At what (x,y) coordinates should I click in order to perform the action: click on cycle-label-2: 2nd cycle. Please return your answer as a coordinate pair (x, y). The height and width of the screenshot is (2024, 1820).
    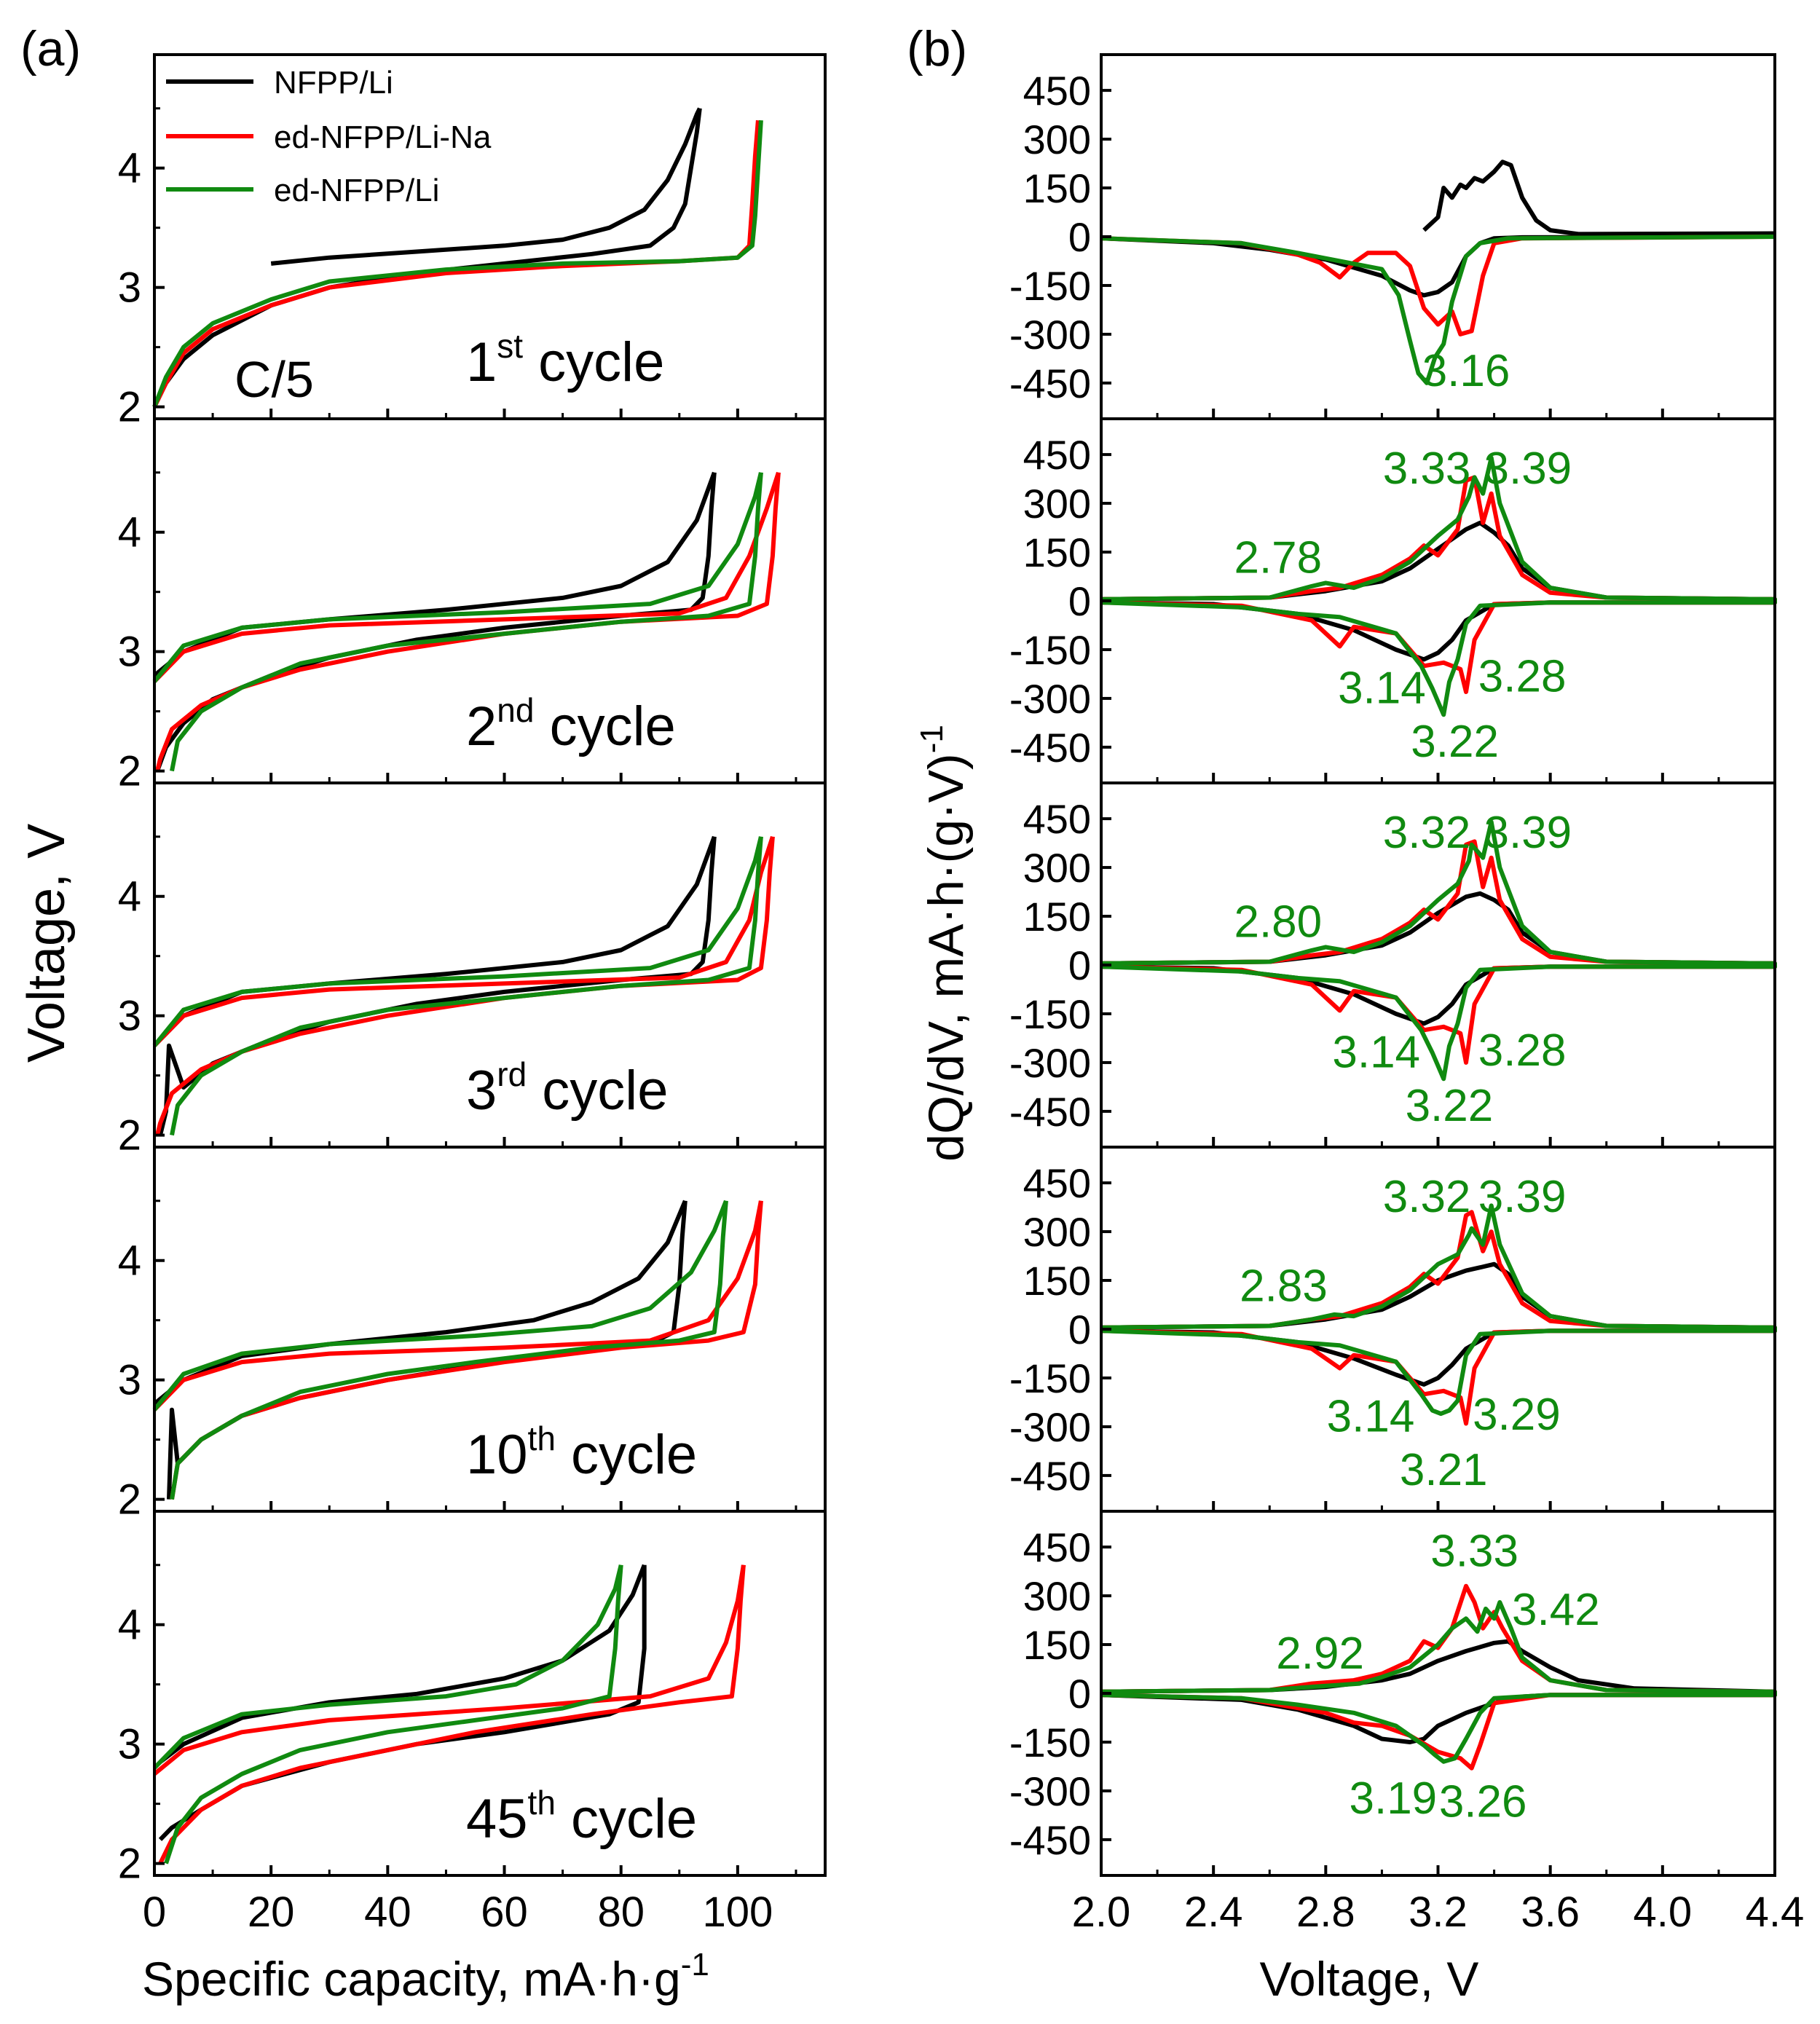
    Looking at the image, I should click on (571, 724).